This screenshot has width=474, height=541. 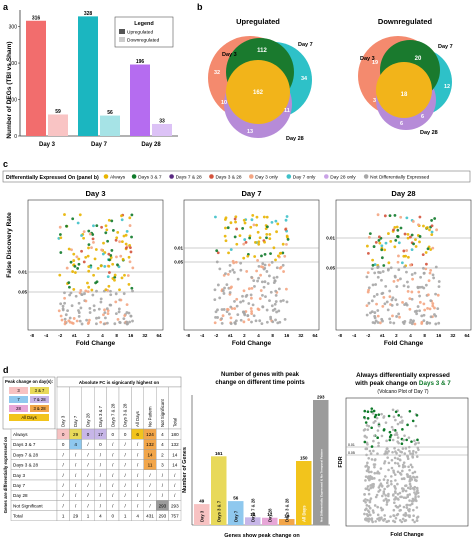 What do you see at coordinates (75, 444) in the screenshot?
I see `table-cell: 4` at bounding box center [75, 444].